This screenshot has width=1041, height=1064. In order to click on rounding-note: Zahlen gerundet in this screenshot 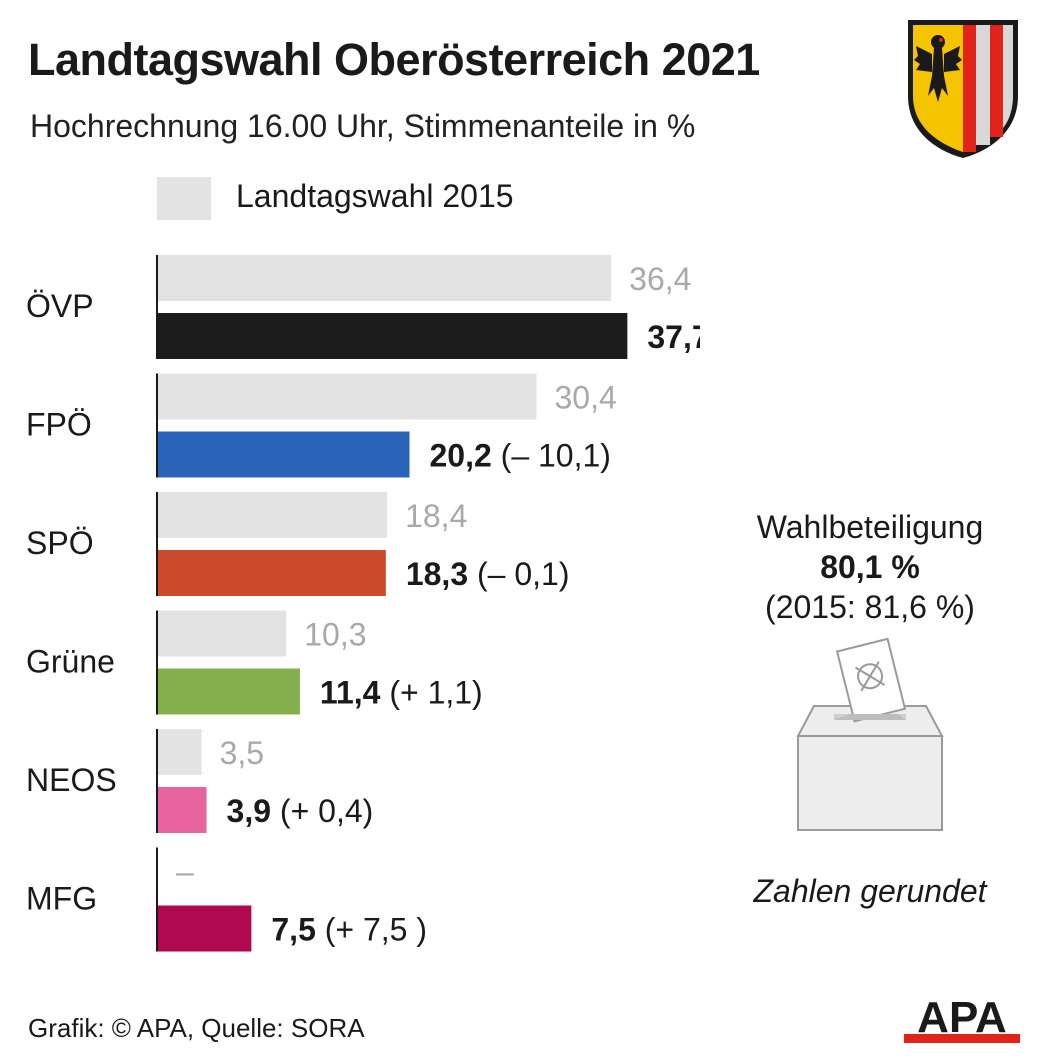, I will do `click(870, 891)`.